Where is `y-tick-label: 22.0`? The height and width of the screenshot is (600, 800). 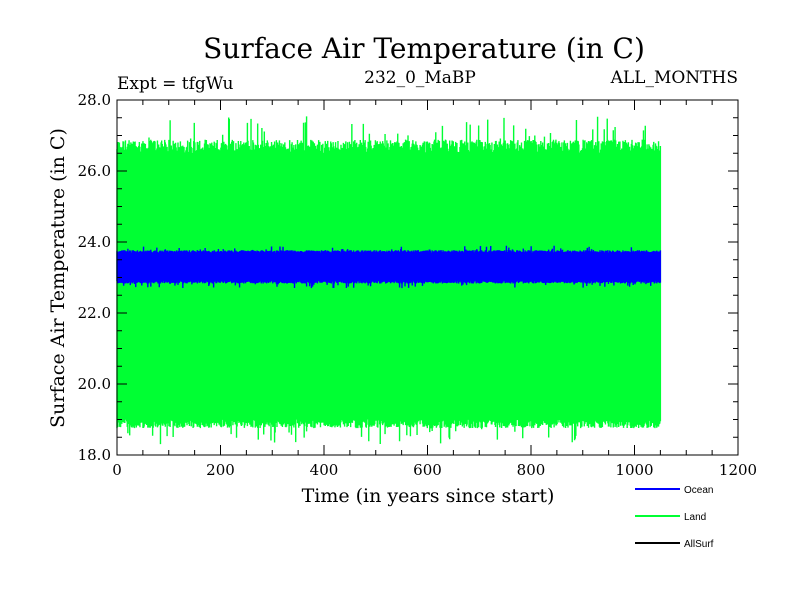
y-tick-label: 22.0 is located at coordinates (94, 313).